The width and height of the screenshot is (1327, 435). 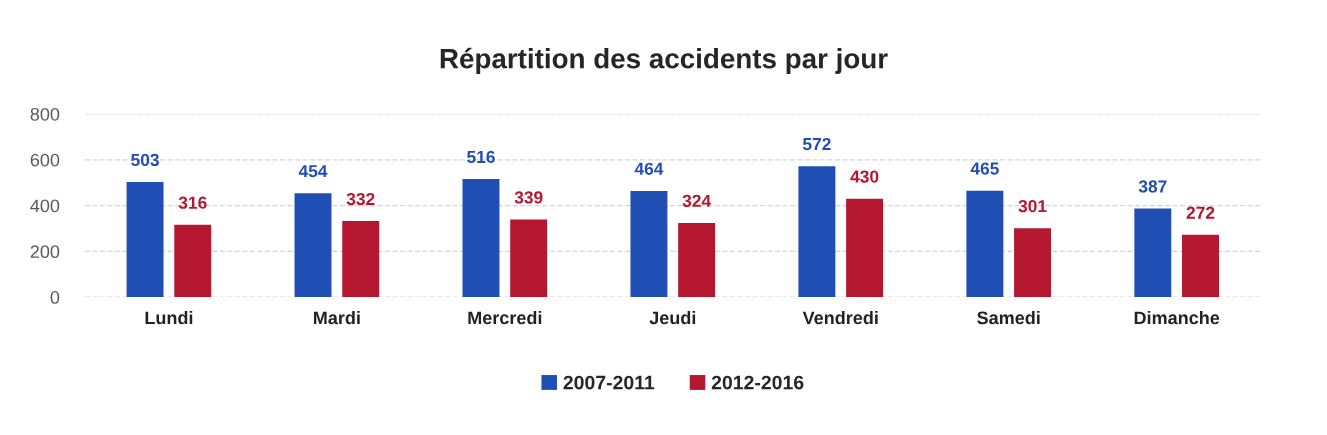 What do you see at coordinates (672, 317) in the screenshot?
I see `x-tick-label: Jeudi` at bounding box center [672, 317].